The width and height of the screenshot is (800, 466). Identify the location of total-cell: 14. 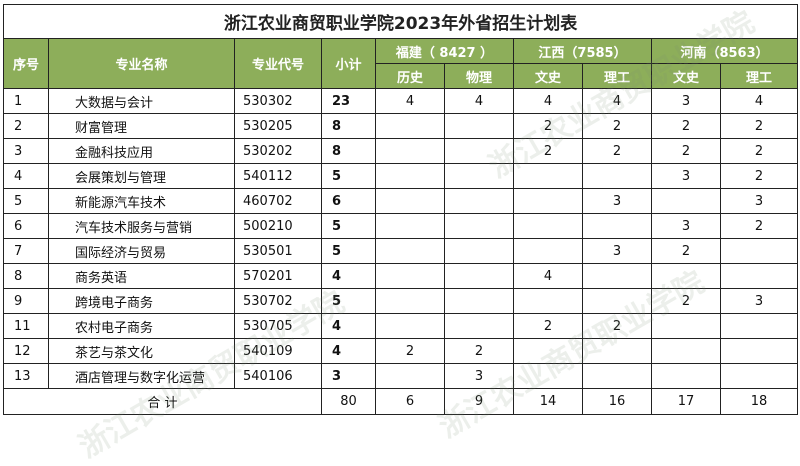
(548, 401).